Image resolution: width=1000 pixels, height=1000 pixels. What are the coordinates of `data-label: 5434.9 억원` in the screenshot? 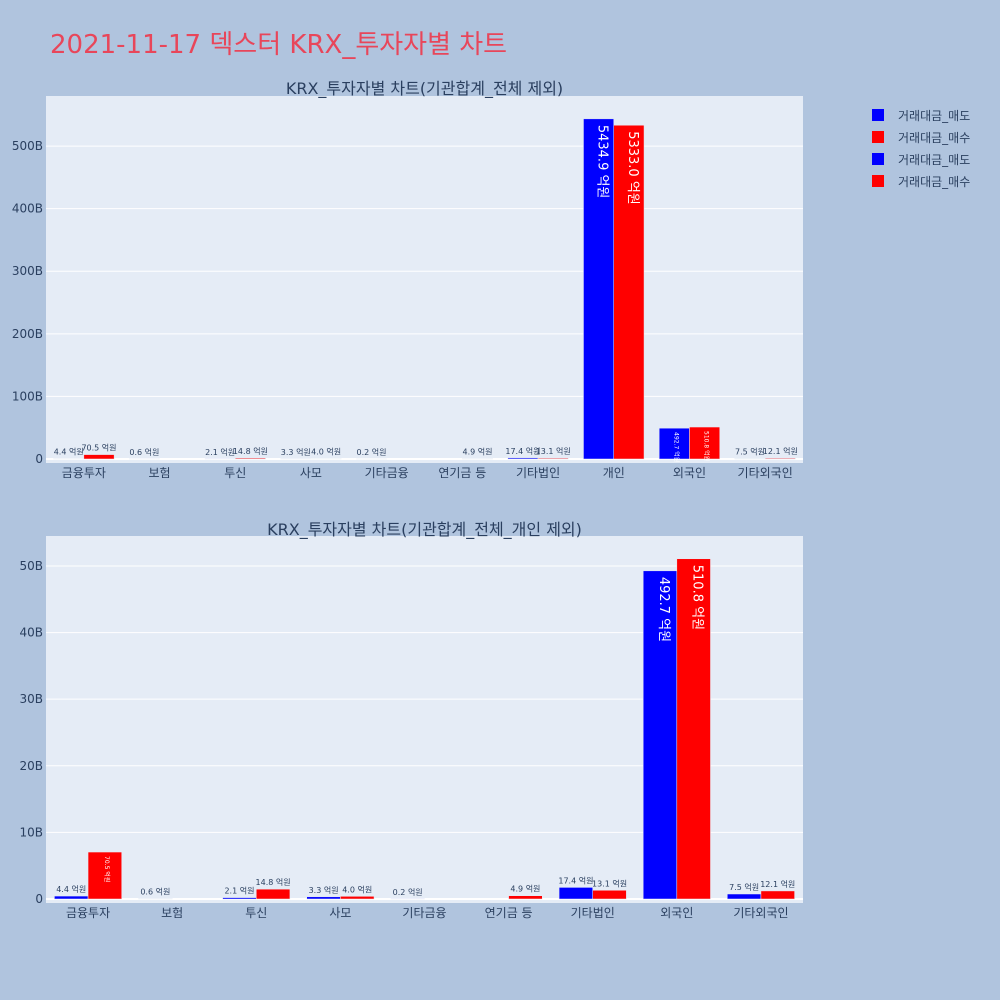 It's located at (602, 162).